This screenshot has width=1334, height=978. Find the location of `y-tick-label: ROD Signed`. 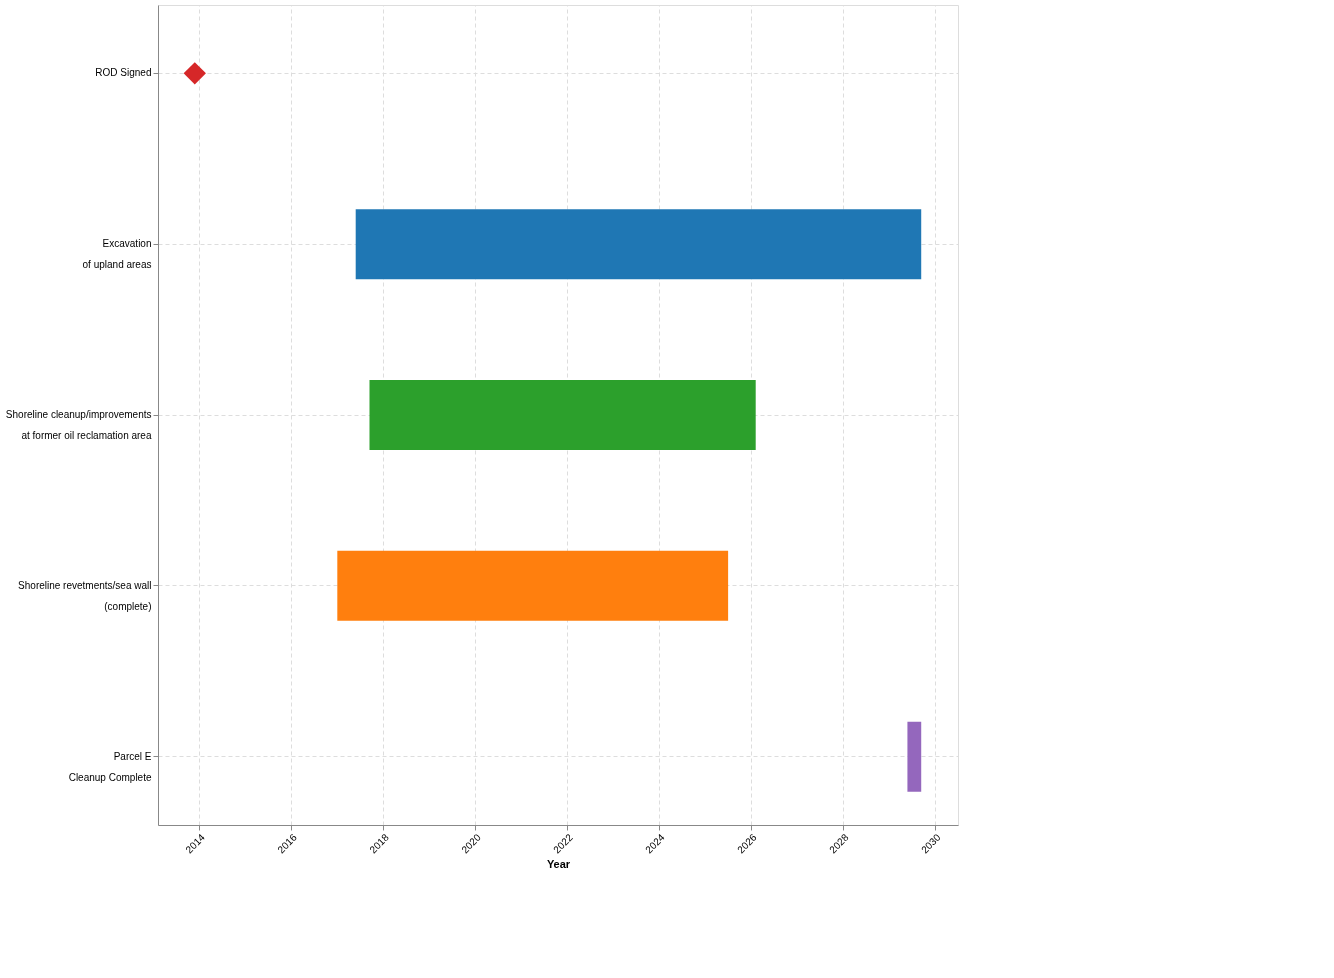

y-tick-label: ROD Signed is located at coordinates (123, 73).